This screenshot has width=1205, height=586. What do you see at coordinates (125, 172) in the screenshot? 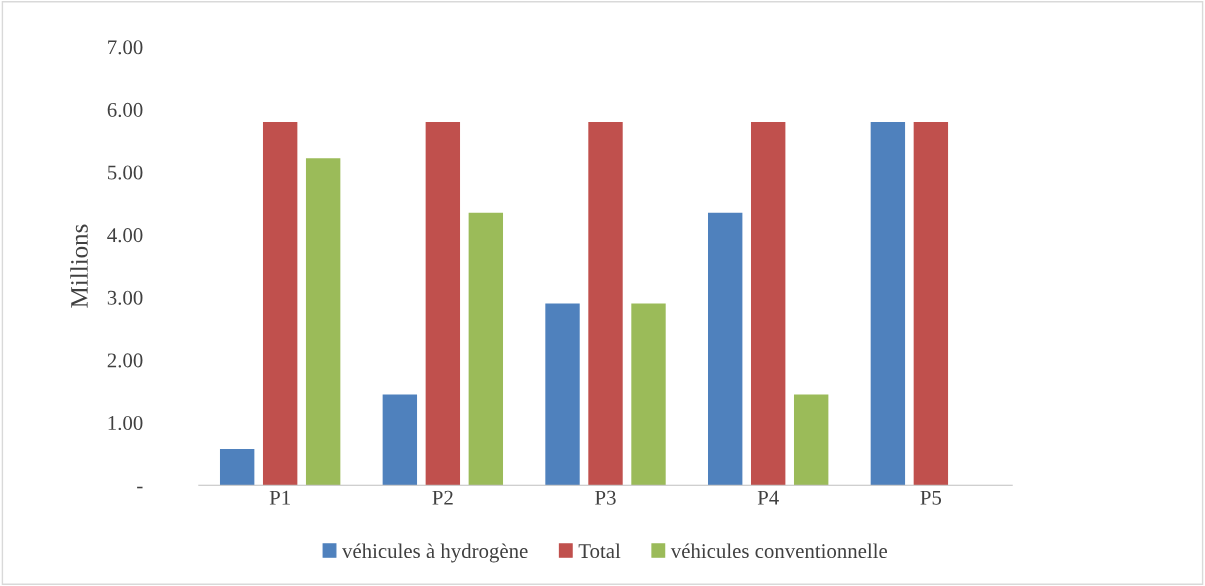
I see `y-tick-label: 5.00` at bounding box center [125, 172].